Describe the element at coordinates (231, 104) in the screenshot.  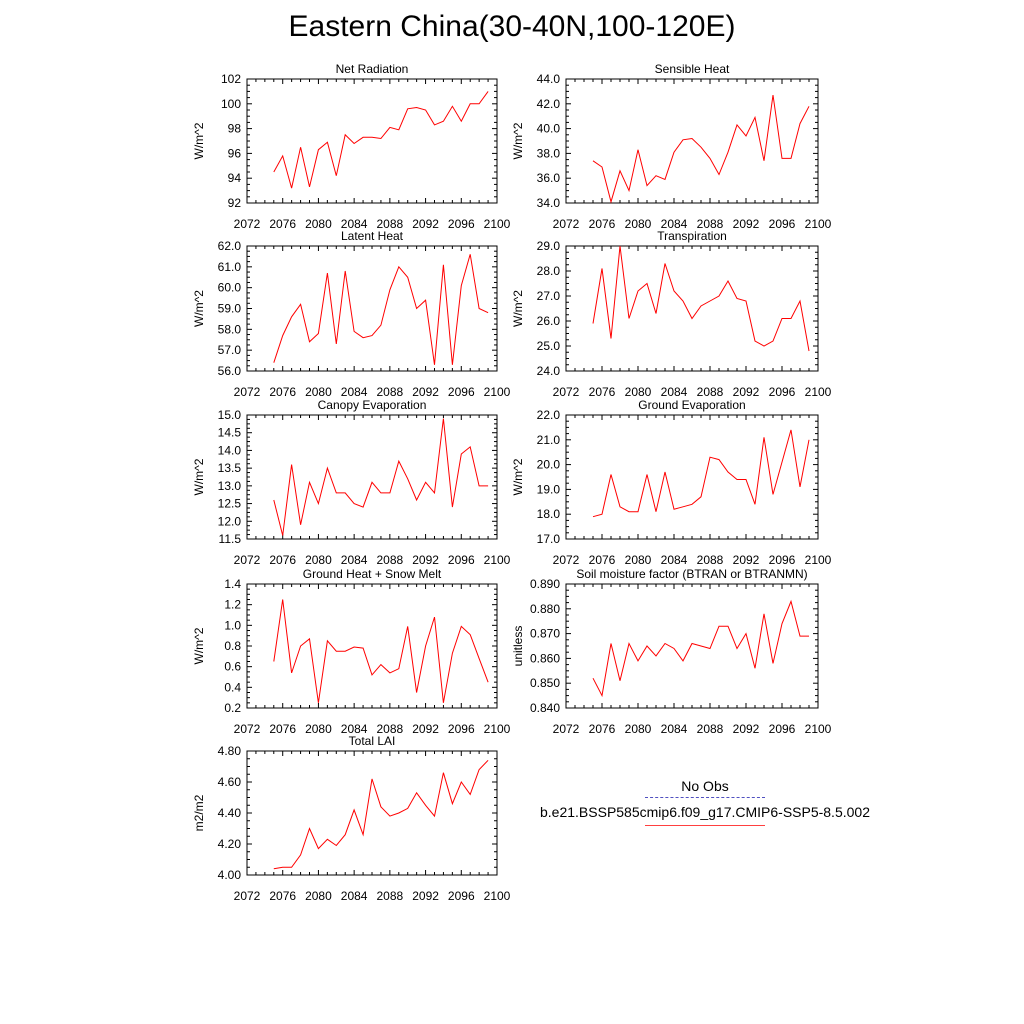
I see `y-tick-label: 100` at that location.